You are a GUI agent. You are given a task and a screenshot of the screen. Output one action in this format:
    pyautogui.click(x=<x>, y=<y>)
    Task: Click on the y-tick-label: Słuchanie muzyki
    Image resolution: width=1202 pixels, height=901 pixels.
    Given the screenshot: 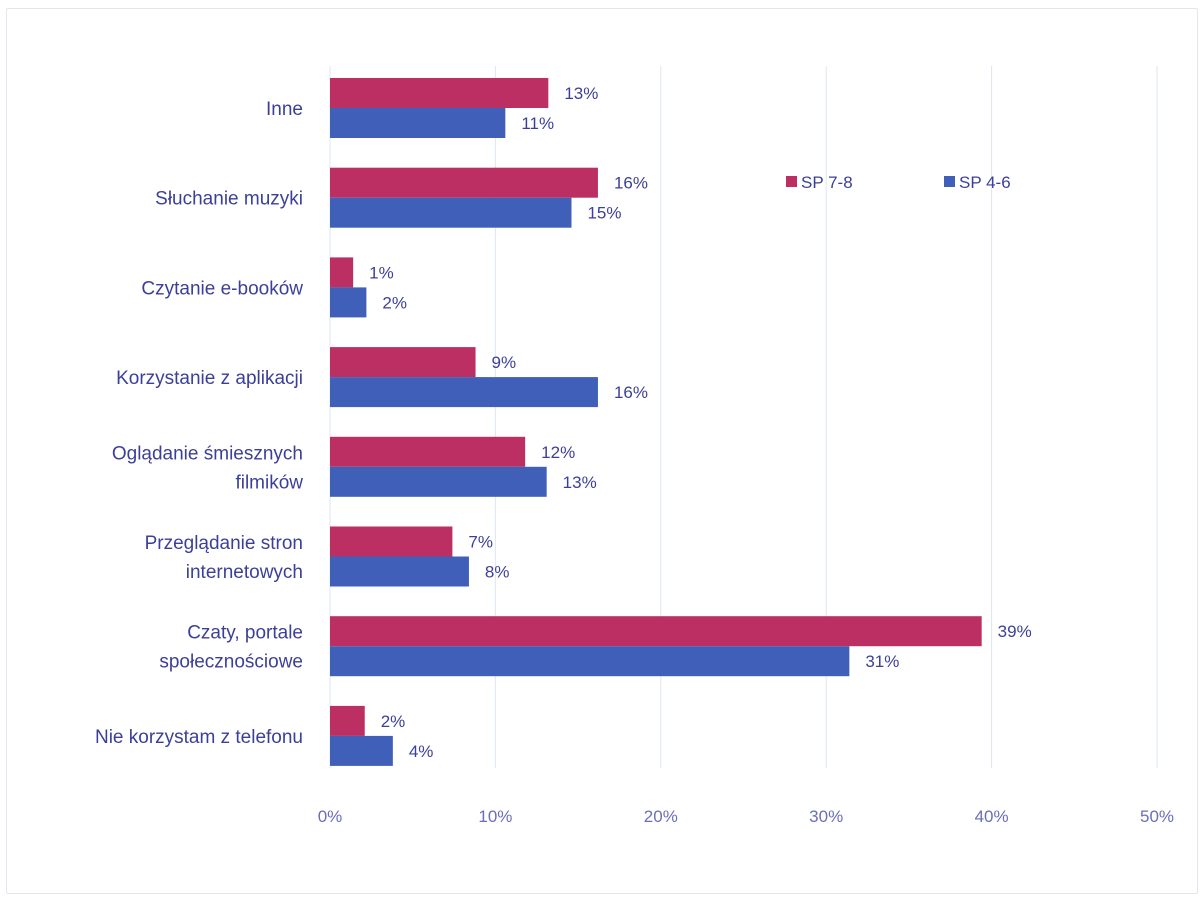 What is the action you would take?
    pyautogui.click(x=229, y=199)
    